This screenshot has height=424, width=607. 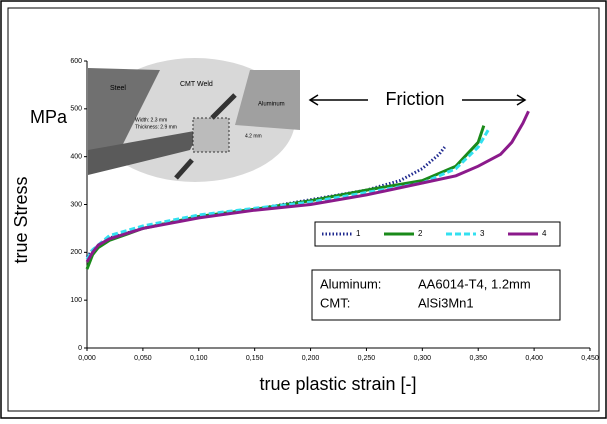 What do you see at coordinates (590, 358) in the screenshot?
I see `x-tick-label: 0,450` at bounding box center [590, 358].